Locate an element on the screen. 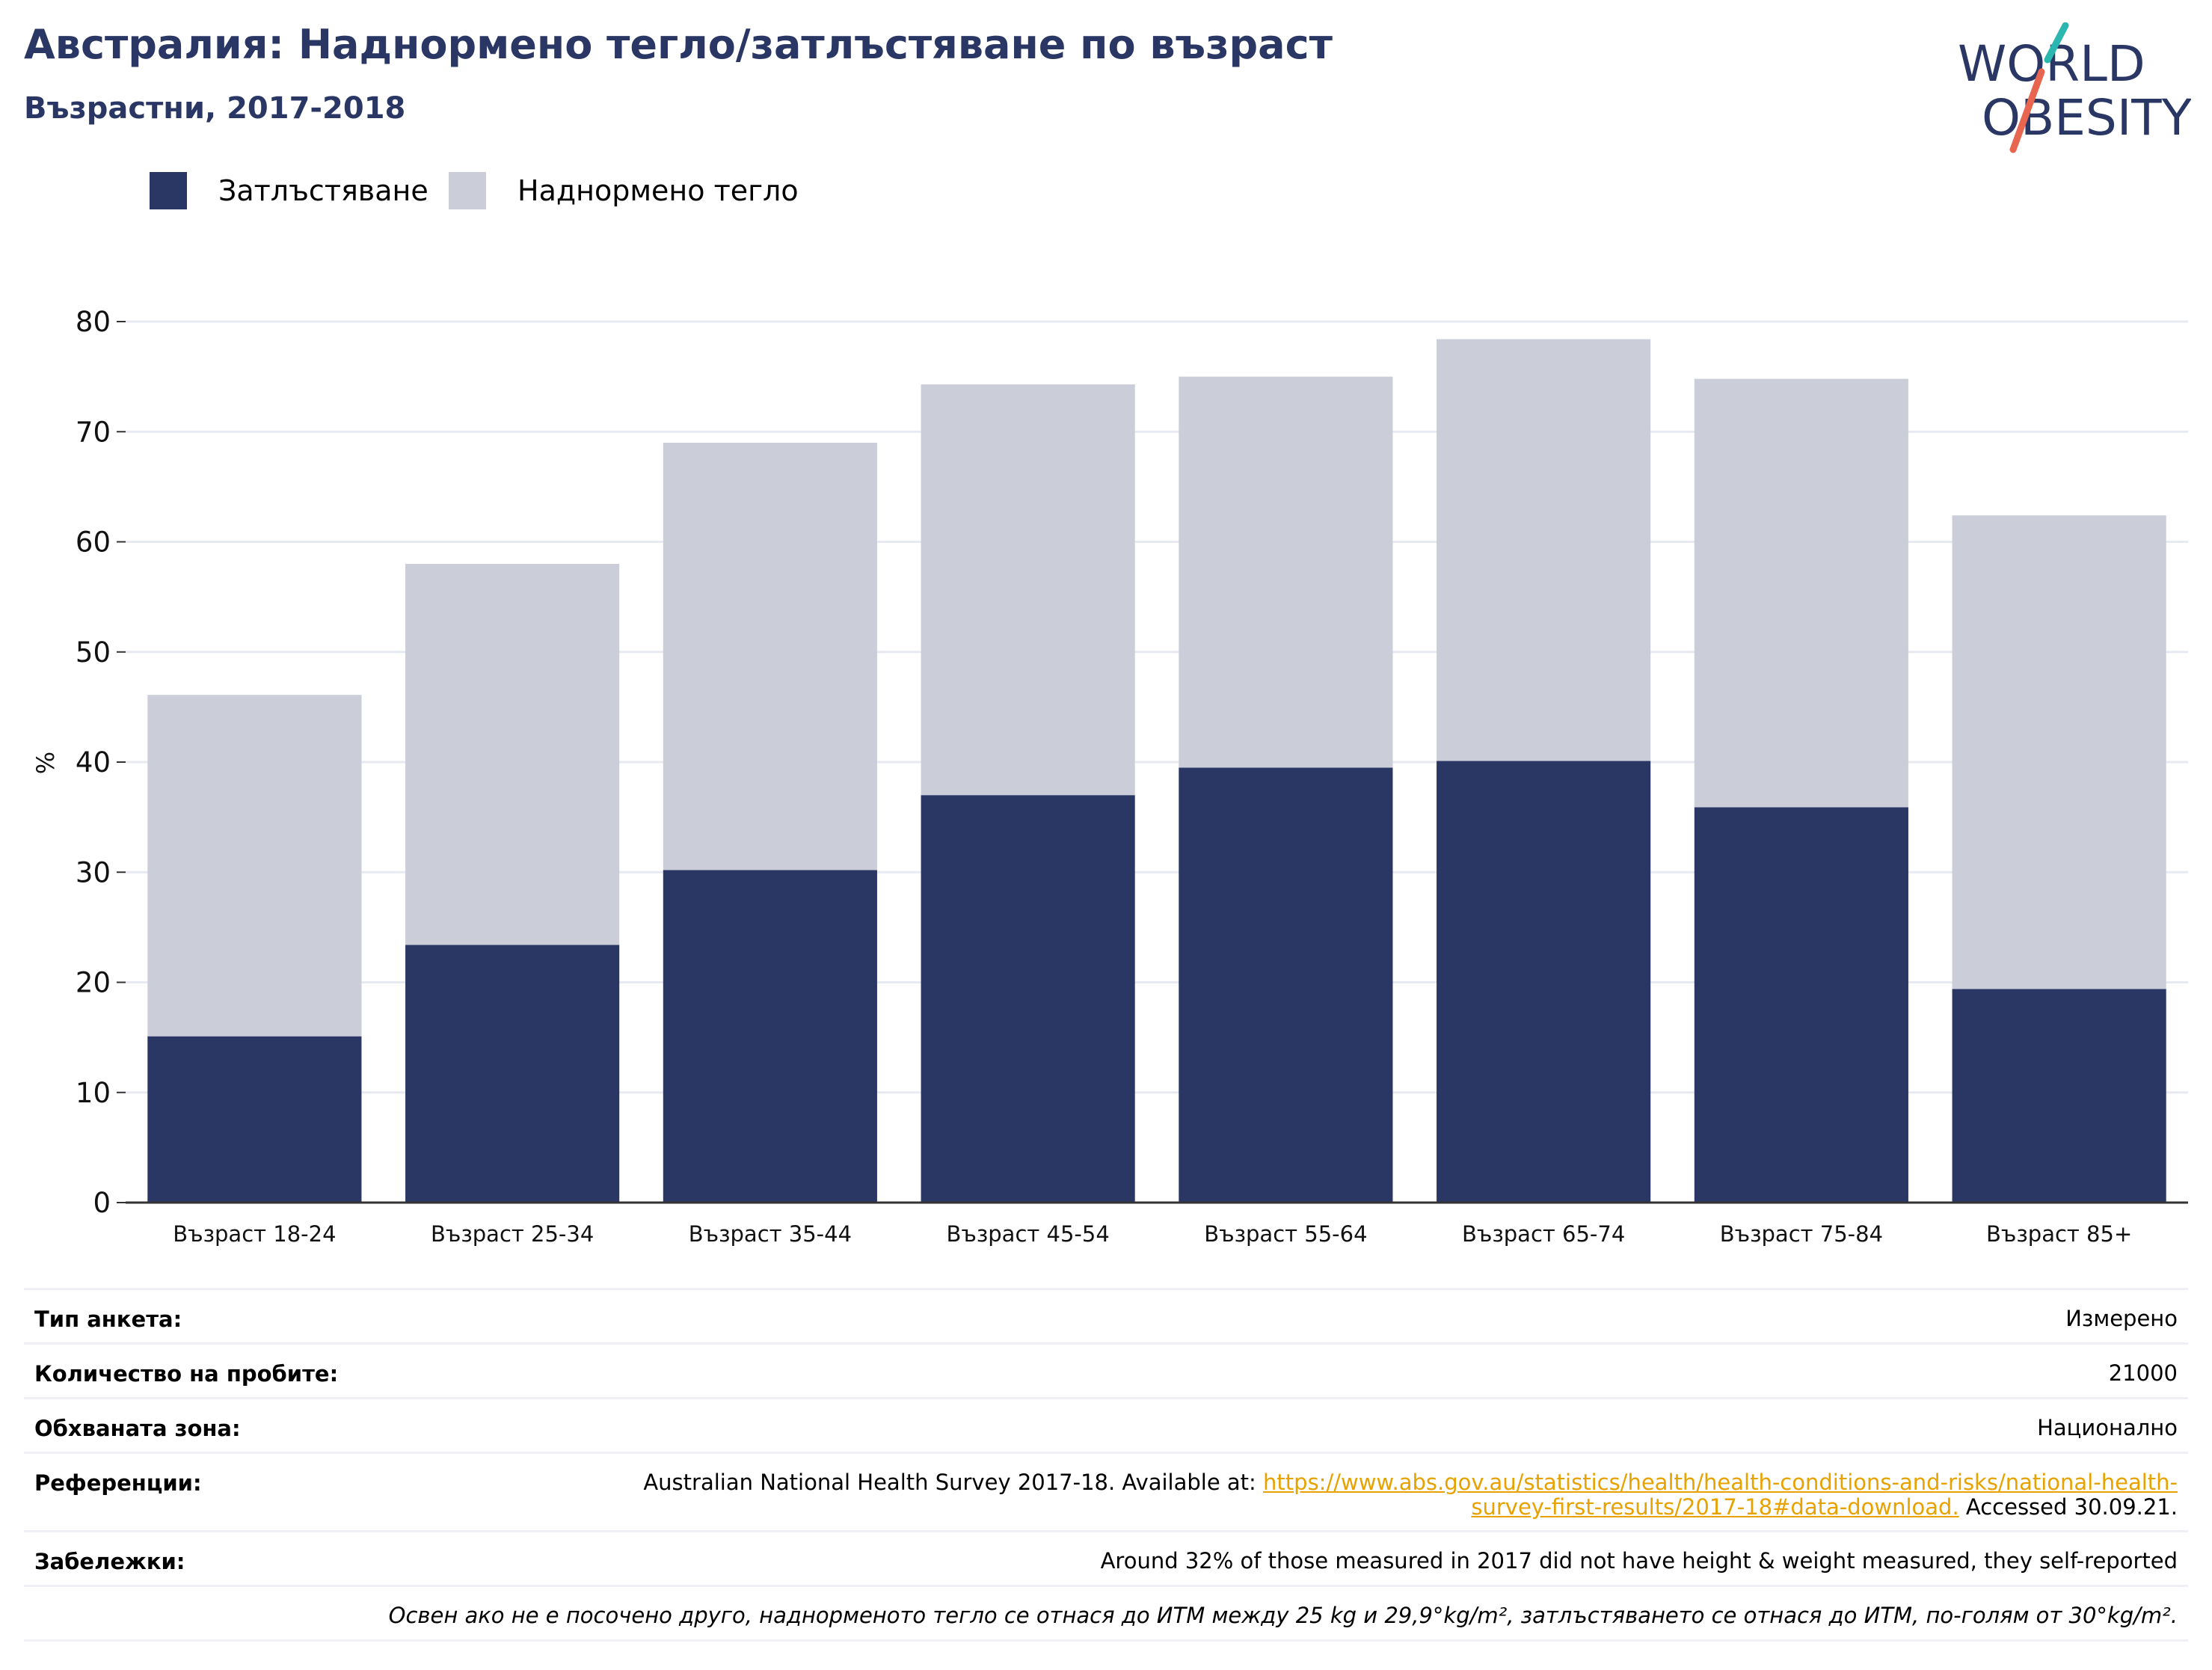 This screenshot has width=2212, height=1670. meta-row-survey-type: Тип анкета: Измерено is located at coordinates (1106, 1315).